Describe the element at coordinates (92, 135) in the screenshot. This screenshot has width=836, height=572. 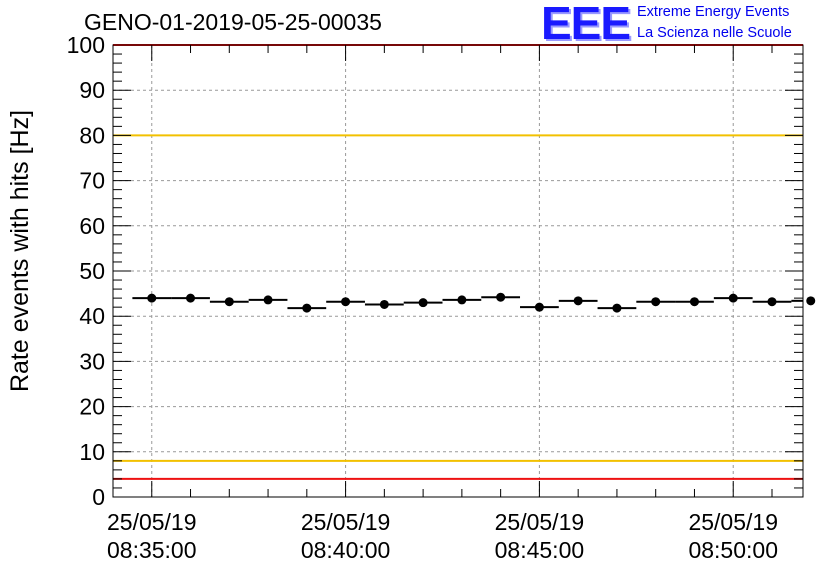
I see `y-tick-label: 80` at that location.